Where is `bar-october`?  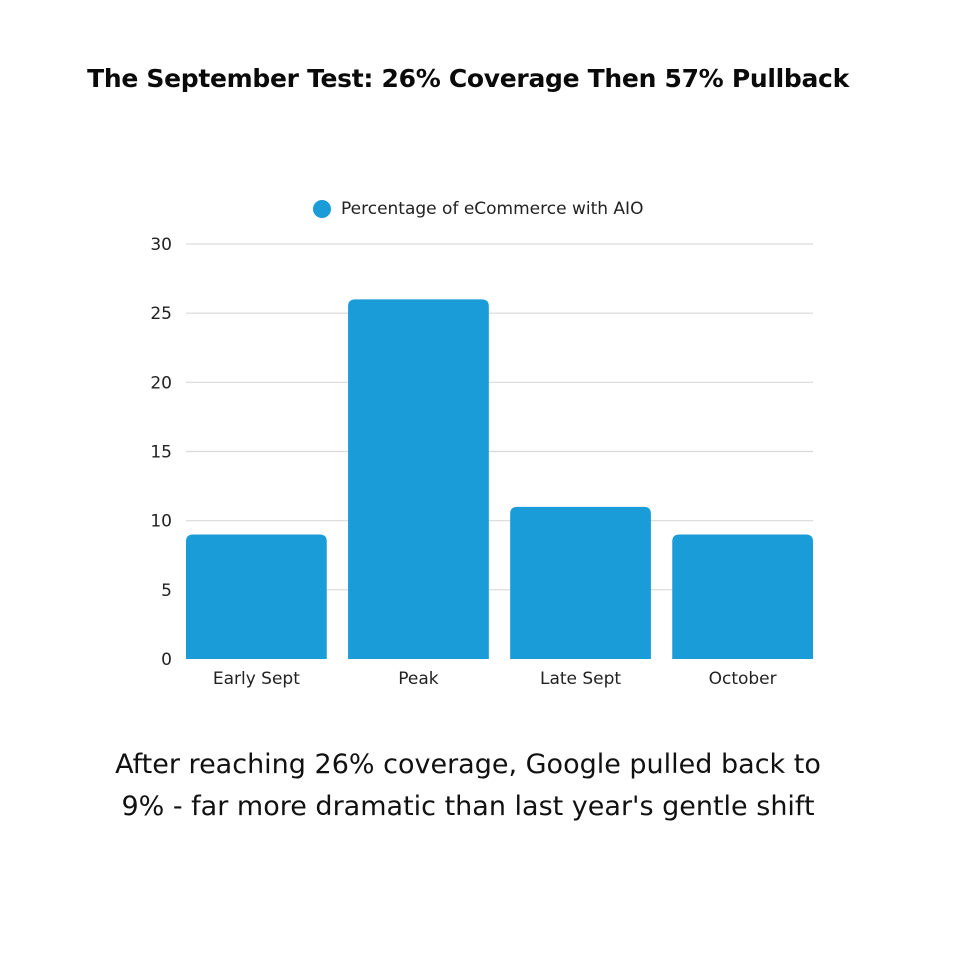 bar-october is located at coordinates (742, 596).